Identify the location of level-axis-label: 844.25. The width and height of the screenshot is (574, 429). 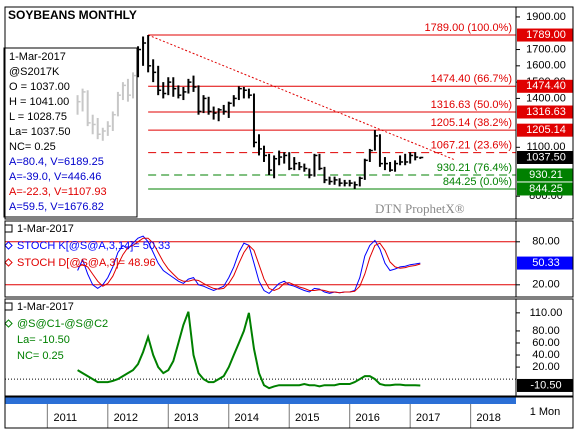
(546, 189).